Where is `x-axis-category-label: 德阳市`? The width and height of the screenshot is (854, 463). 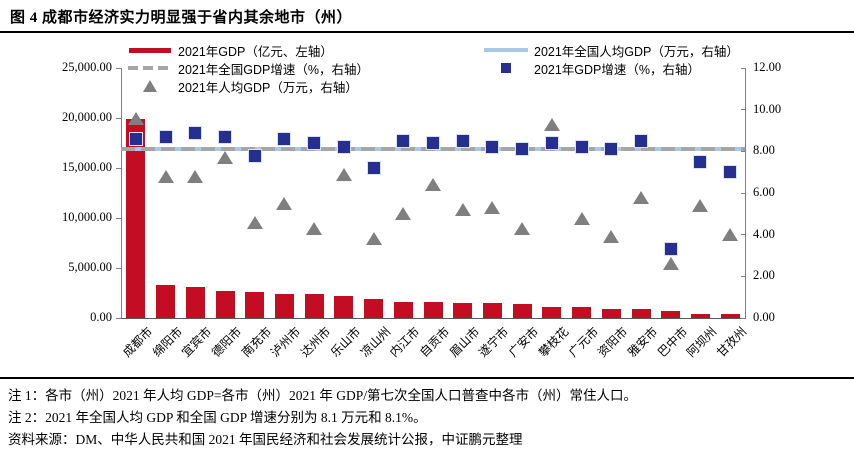
x-axis-category-label: 德阳市 is located at coordinates (226, 342).